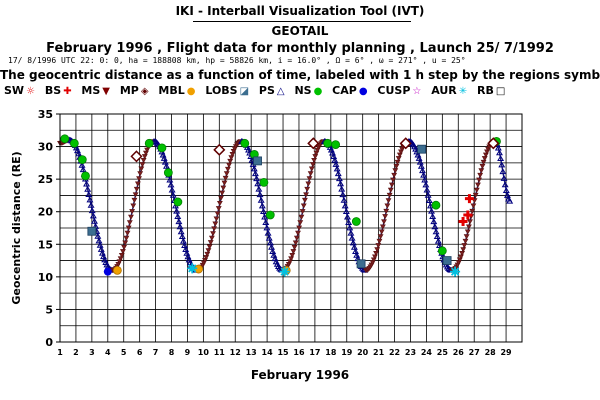  I want to click on title-underline, so click(302, 21).